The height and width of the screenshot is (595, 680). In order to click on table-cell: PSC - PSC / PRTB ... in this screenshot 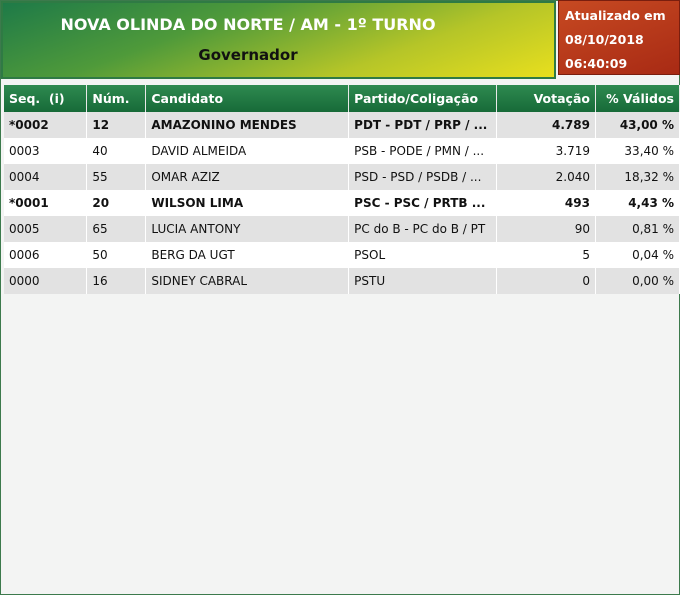, I will do `click(423, 203)`.